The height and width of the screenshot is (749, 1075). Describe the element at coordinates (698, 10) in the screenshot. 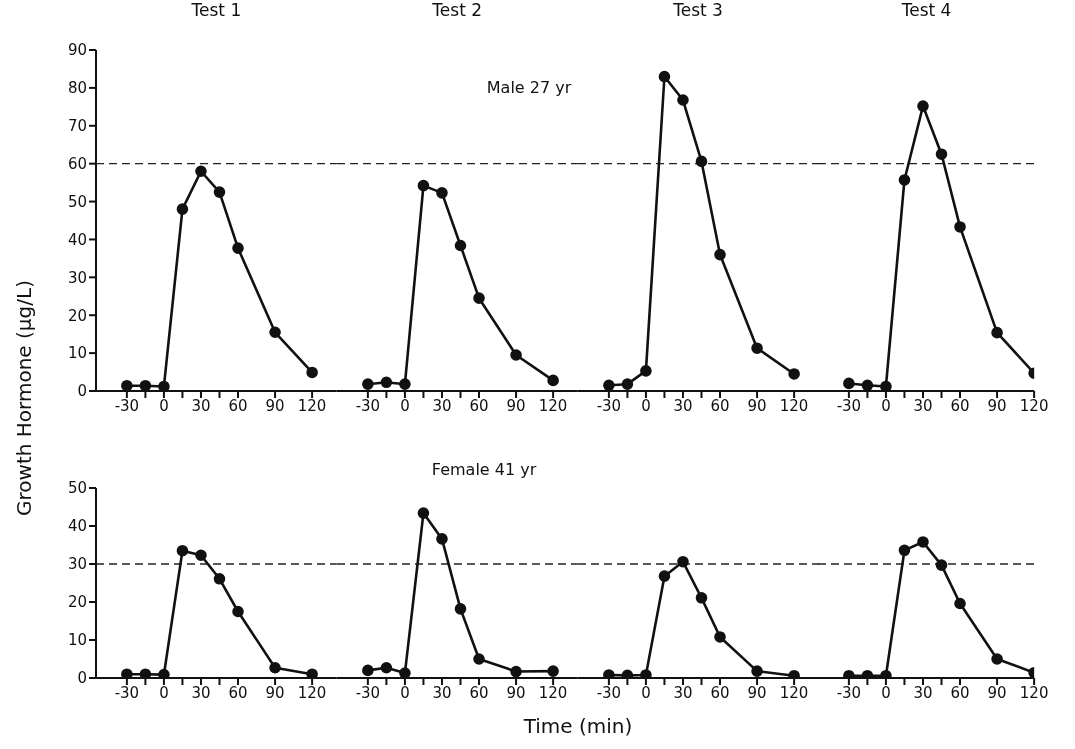

I see `chart-title: Test 3` at that location.